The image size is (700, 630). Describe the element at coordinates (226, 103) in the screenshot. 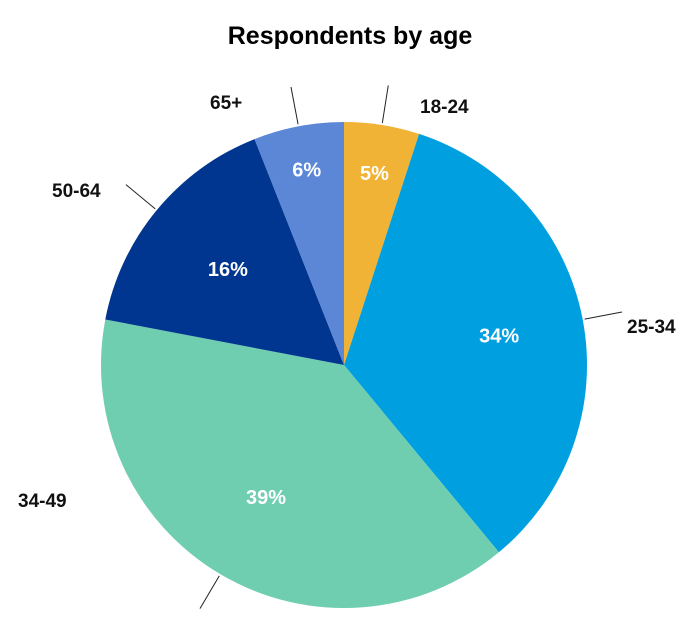

I see `slice-category-label: 65+` at that location.